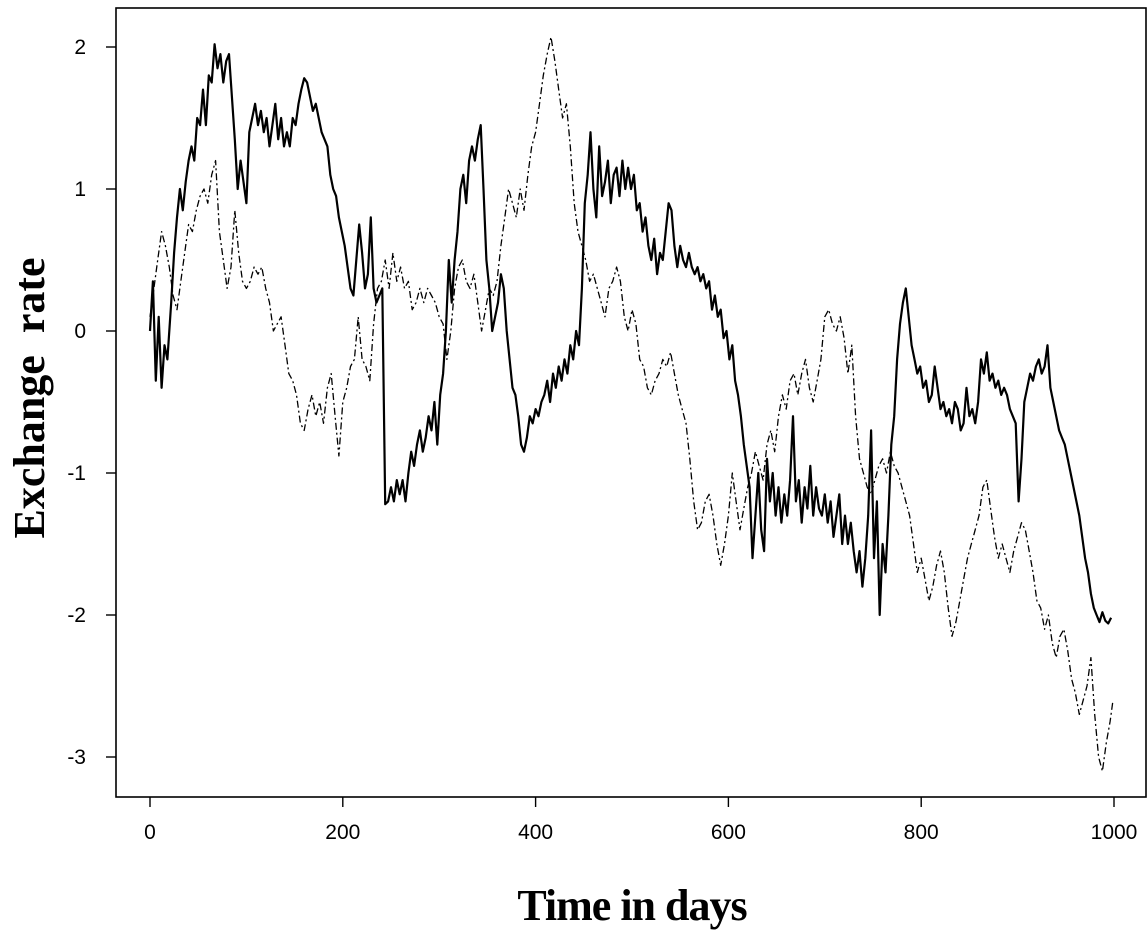 Image resolution: width=1148 pixels, height=931 pixels. I want to click on x-tick-label: 800, so click(921, 832).